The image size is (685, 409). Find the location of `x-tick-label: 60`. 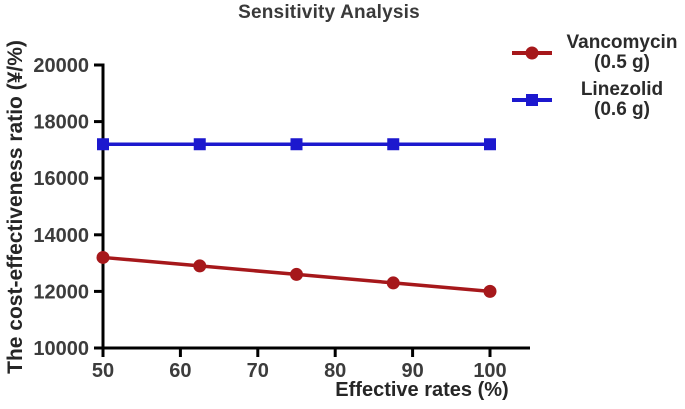

x-tick-label: 60 is located at coordinates (180, 371).